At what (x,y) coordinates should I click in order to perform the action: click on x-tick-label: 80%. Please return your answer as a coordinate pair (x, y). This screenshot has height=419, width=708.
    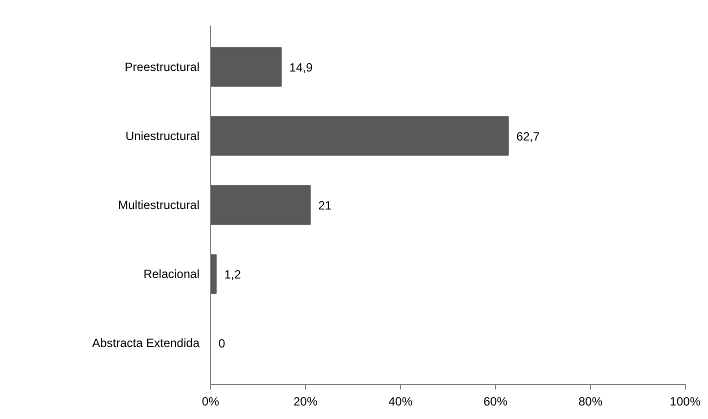
    Looking at the image, I should click on (590, 401).